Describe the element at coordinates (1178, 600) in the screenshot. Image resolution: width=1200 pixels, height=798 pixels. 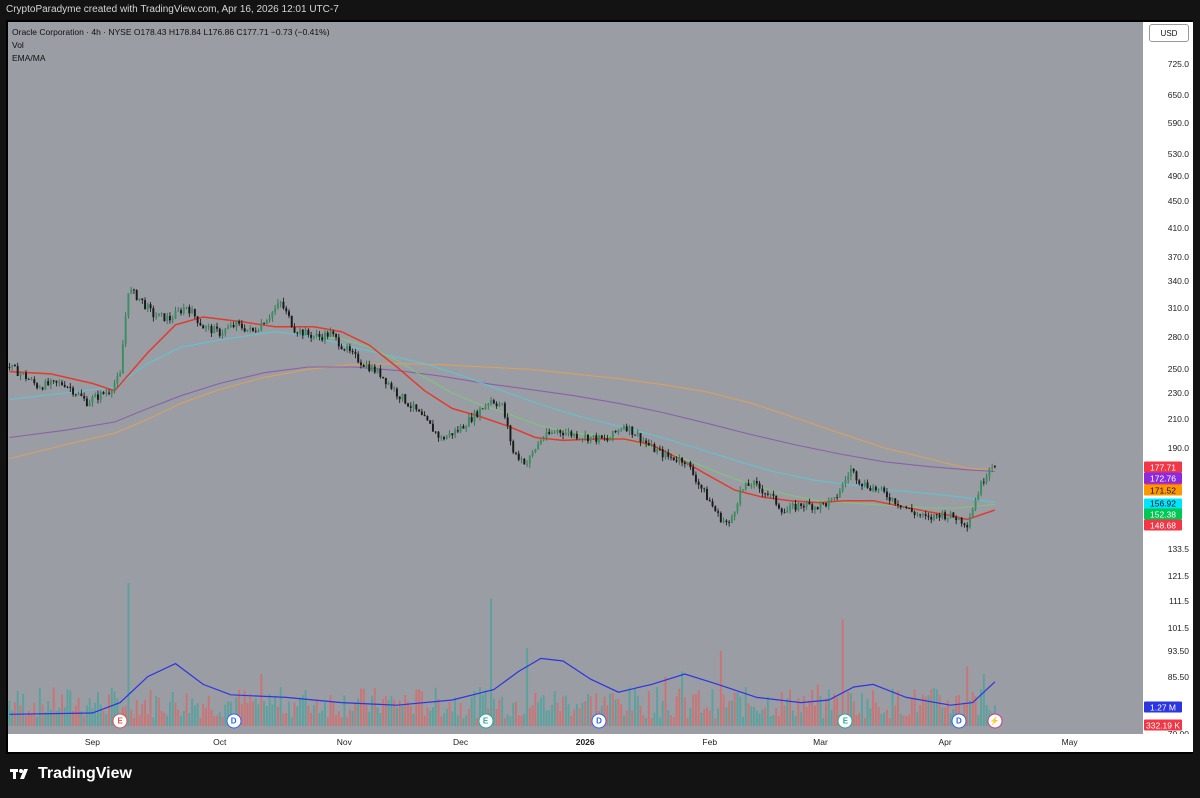
I see `price-tick-label: 111.5` at that location.